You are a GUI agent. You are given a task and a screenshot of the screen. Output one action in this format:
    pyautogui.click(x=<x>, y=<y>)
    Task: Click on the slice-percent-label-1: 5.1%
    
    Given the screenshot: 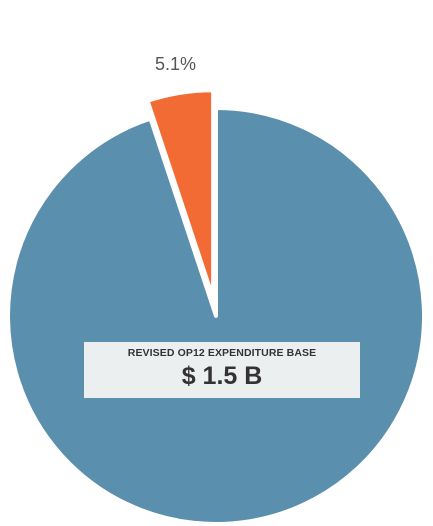 What is the action you would take?
    pyautogui.click(x=175, y=64)
    